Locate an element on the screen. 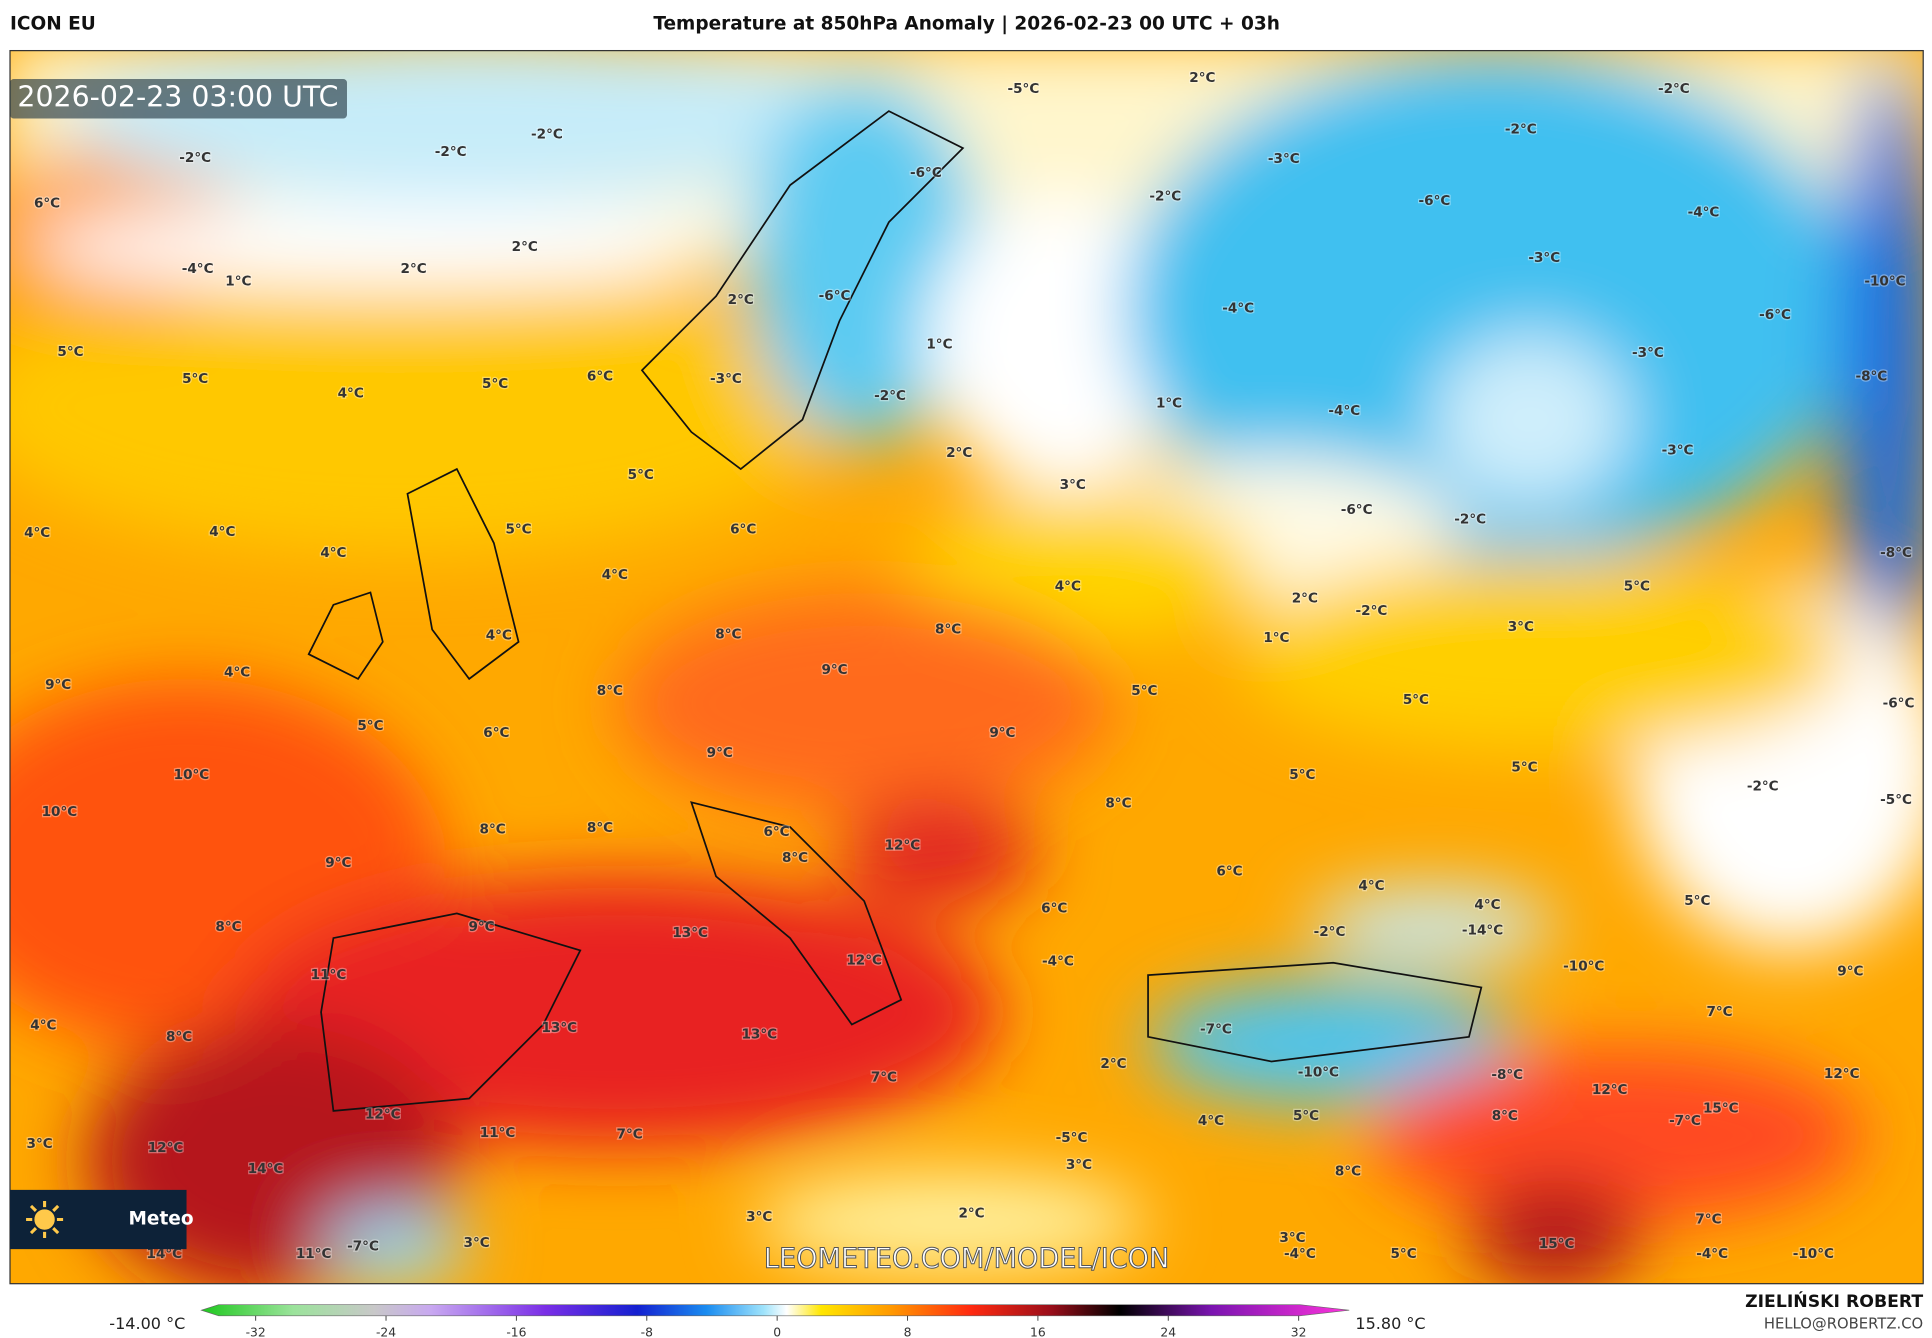 This screenshot has height=1338, width=1932. author: ZIELIŃSKI ROBERT is located at coordinates (1834, 1301).